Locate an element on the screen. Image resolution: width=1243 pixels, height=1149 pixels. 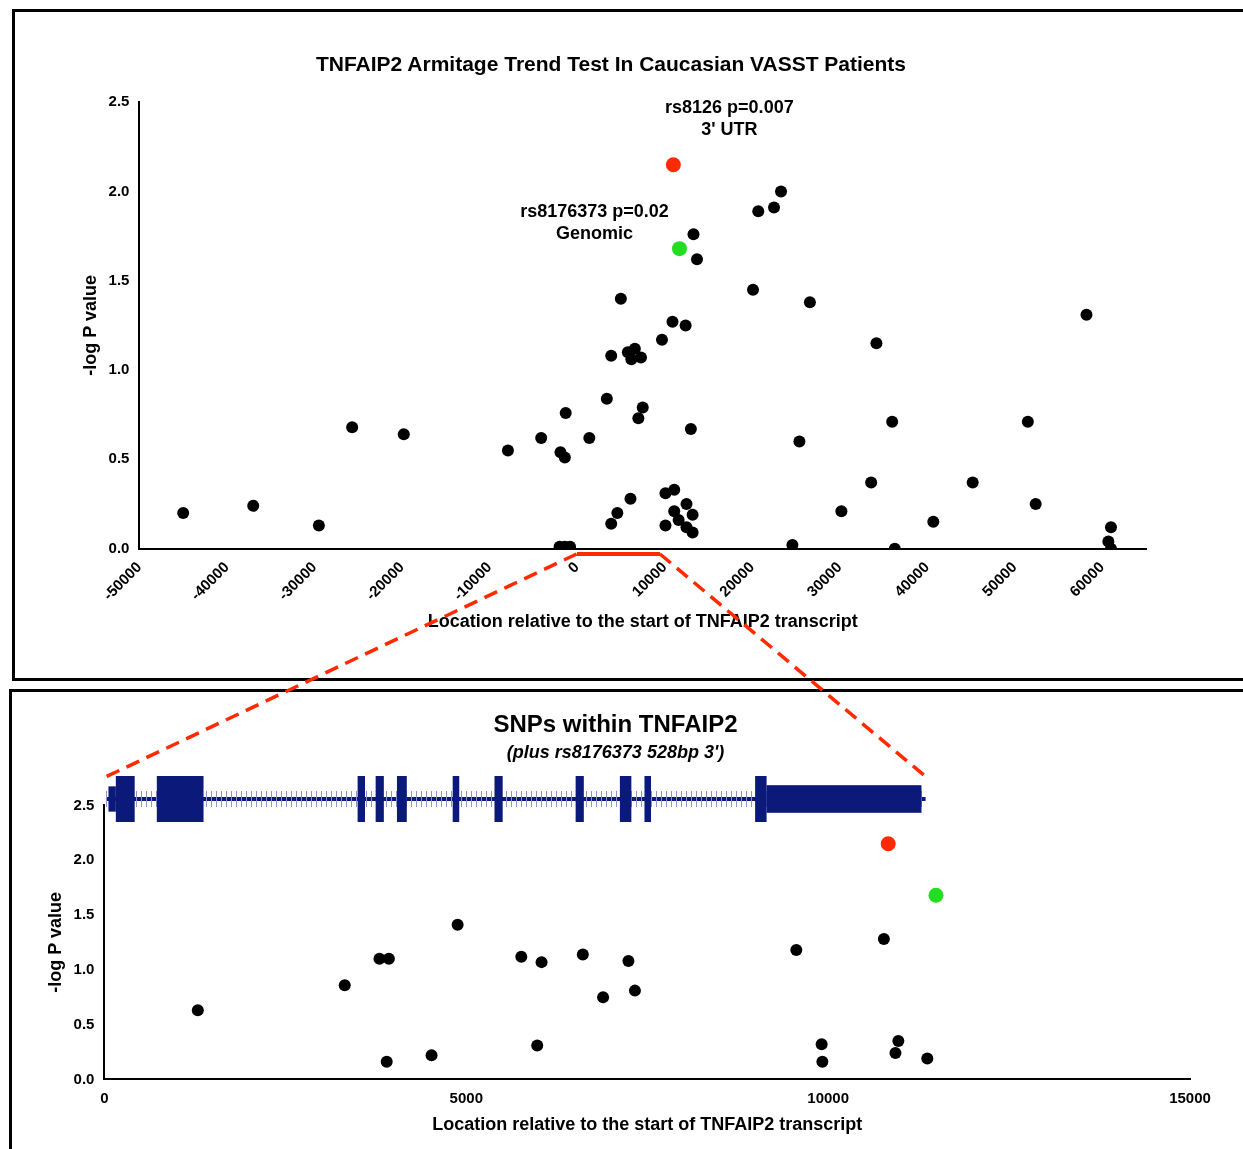
chart-subtitle: (plus rs8176373 528bp 3') is located at coordinates (615, 751).